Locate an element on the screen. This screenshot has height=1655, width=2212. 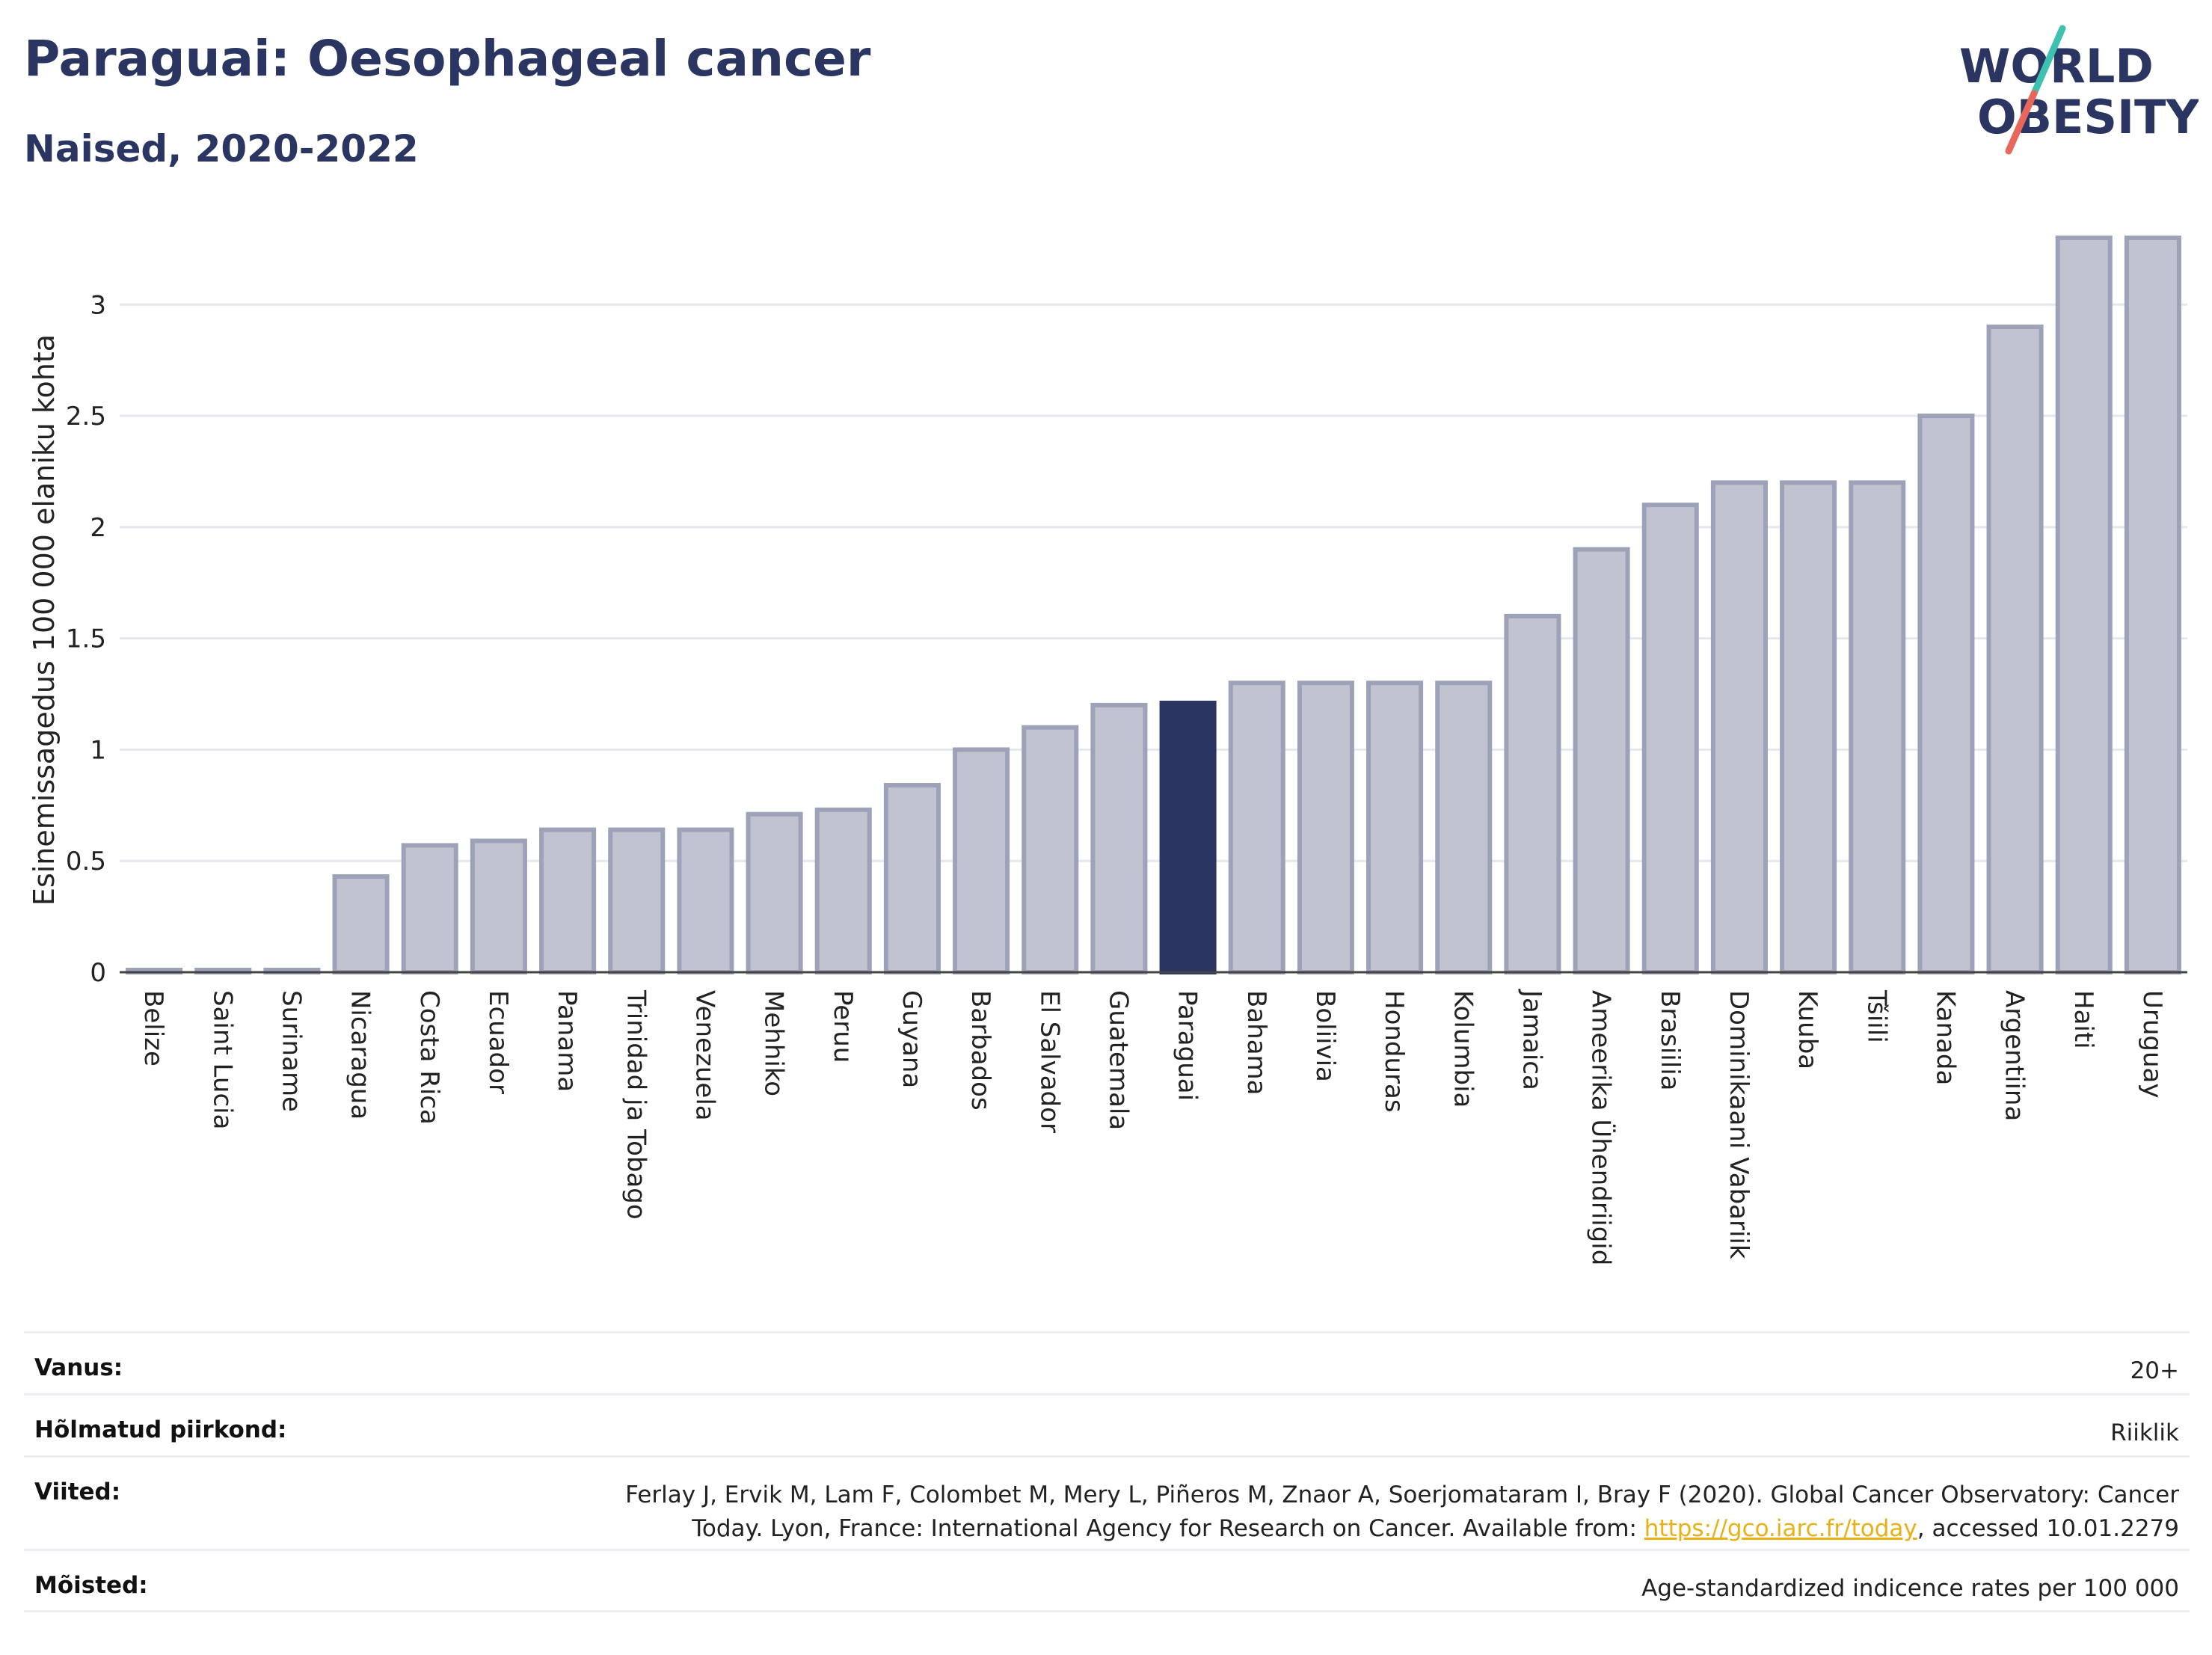
region-value: Riiklik is located at coordinates (2144, 1432).